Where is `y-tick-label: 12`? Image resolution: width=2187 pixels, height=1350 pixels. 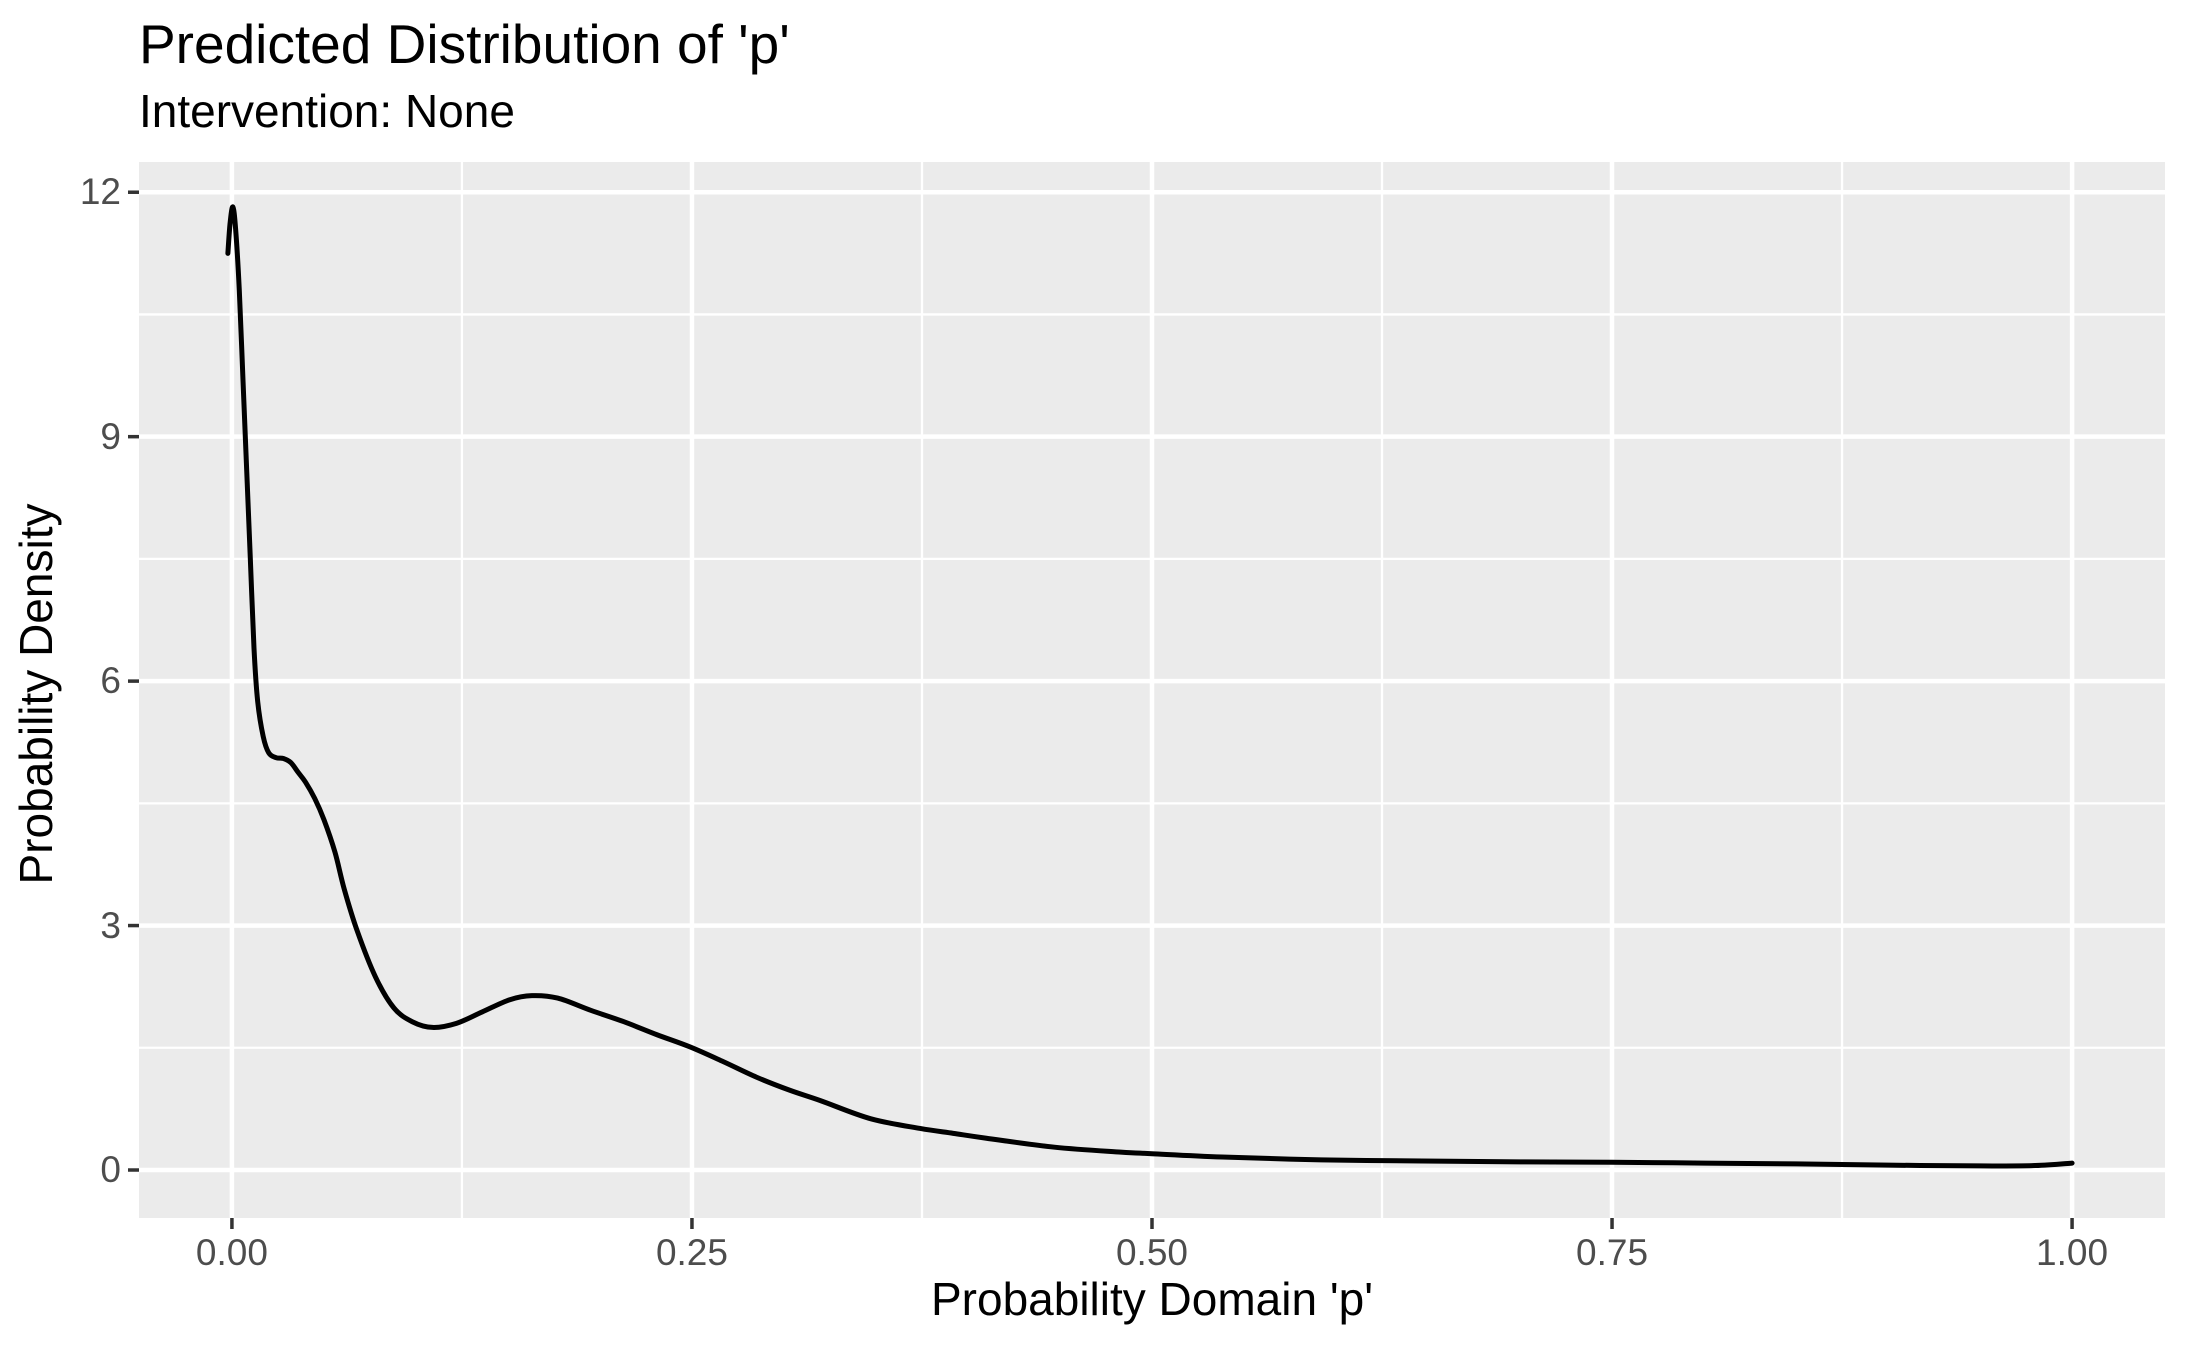 y-tick-label: 12 is located at coordinates (100, 192).